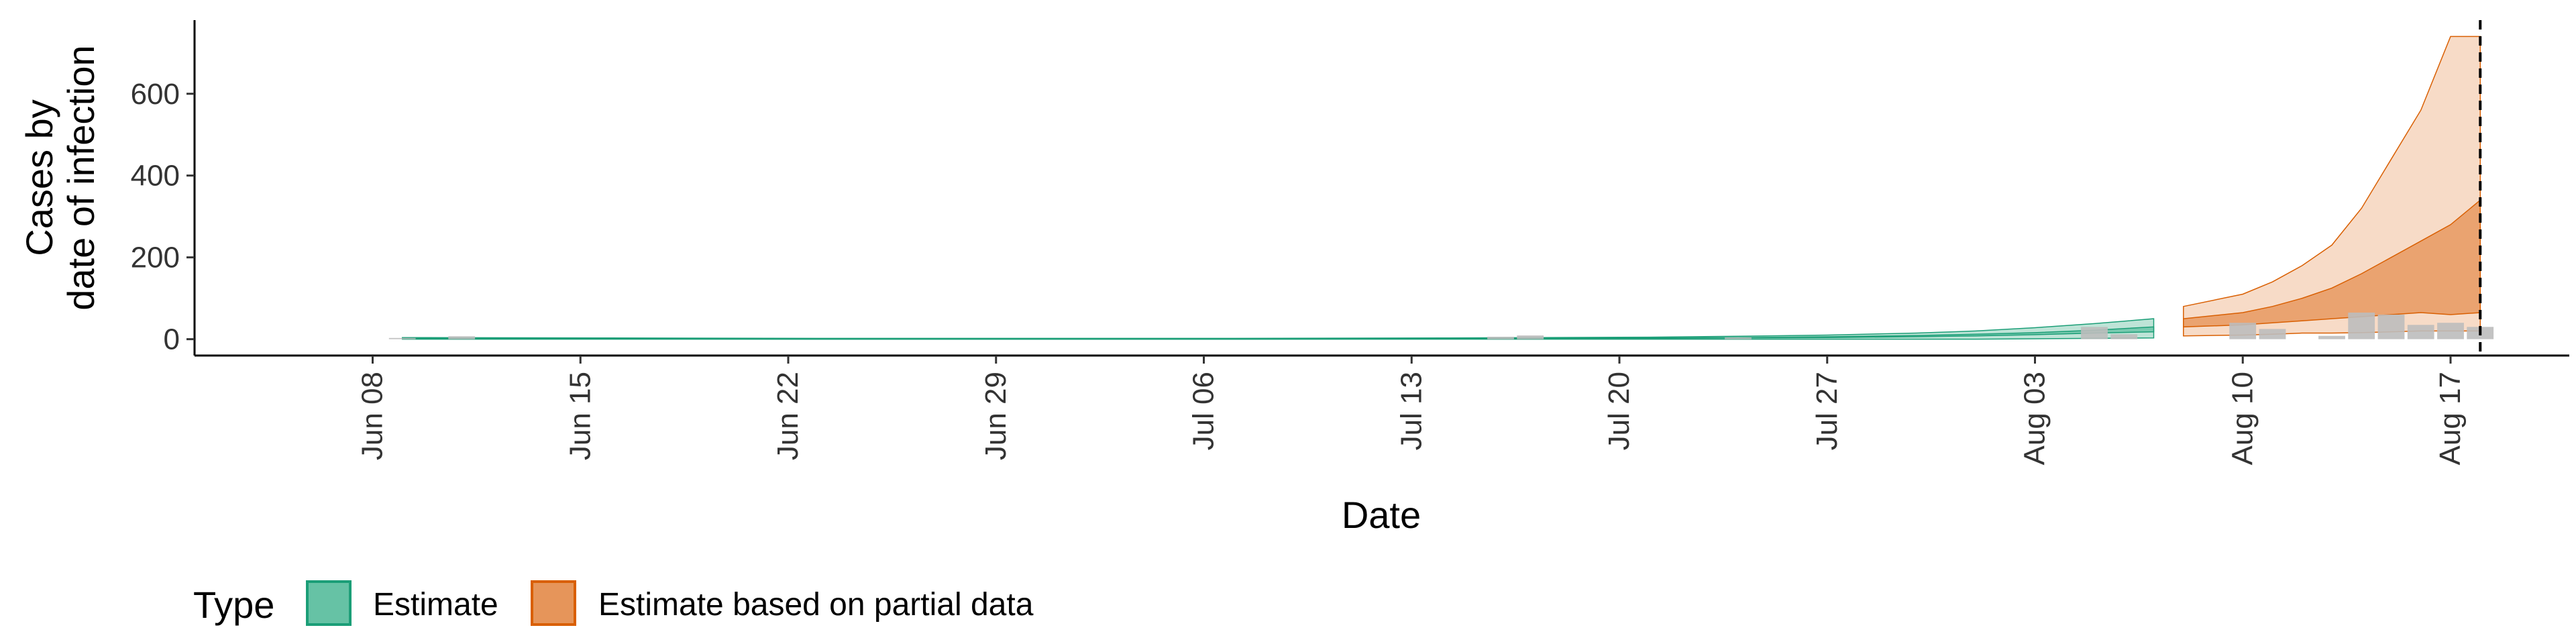 This screenshot has height=644, width=2576. What do you see at coordinates (2450, 418) in the screenshot?
I see `x-tick-label: Aug 17` at bounding box center [2450, 418].